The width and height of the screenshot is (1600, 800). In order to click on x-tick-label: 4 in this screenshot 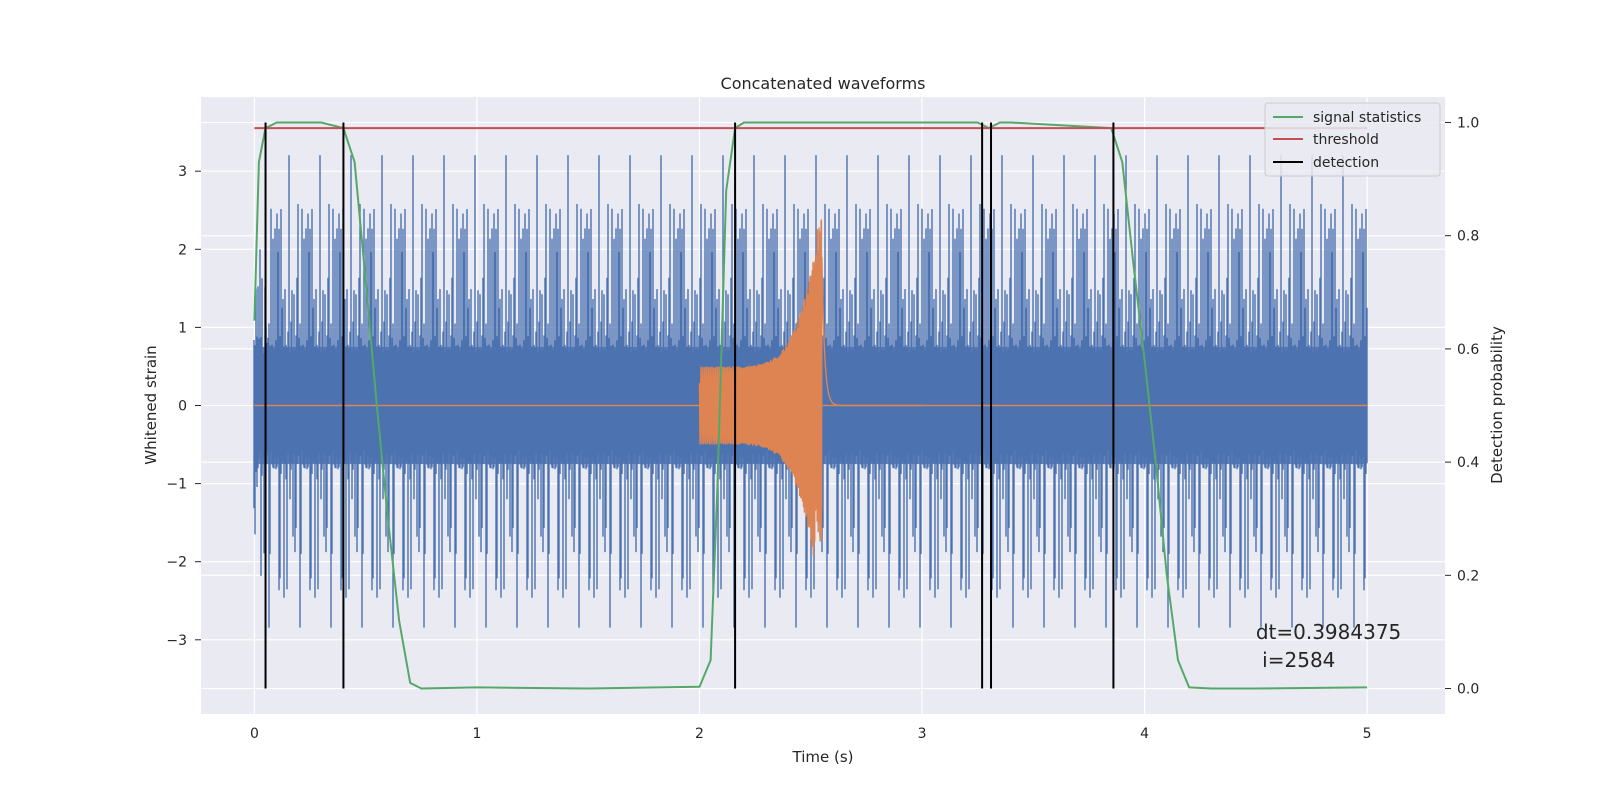, I will do `click(1144, 734)`.